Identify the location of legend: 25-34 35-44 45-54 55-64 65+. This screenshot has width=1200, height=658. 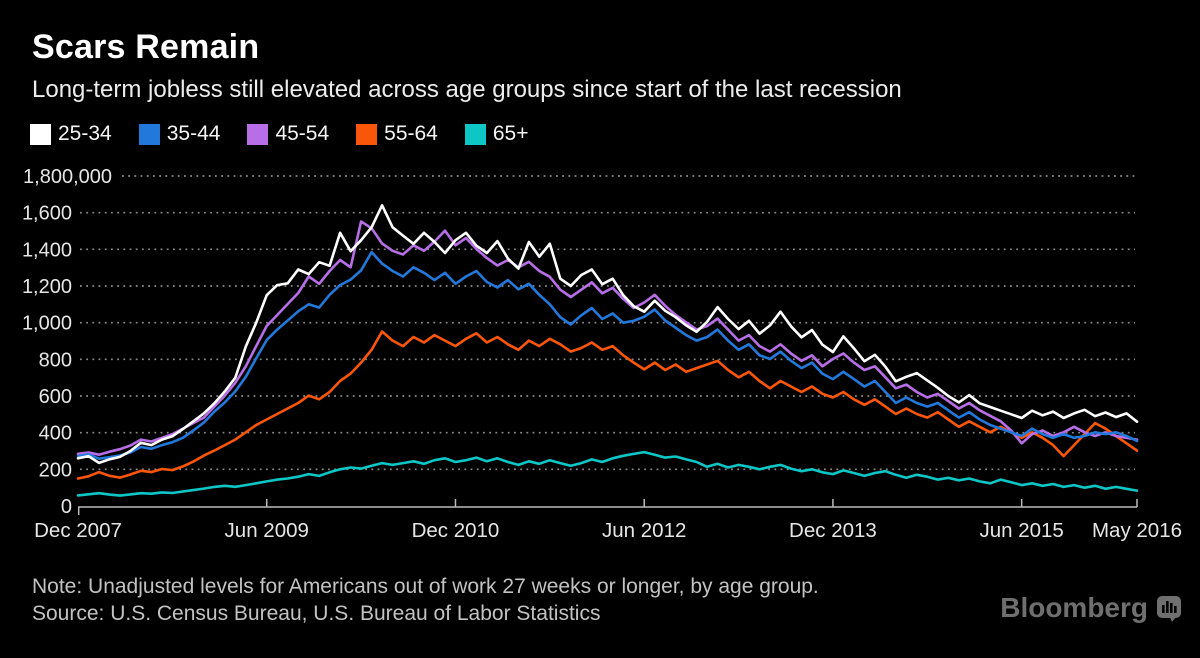
(279, 134).